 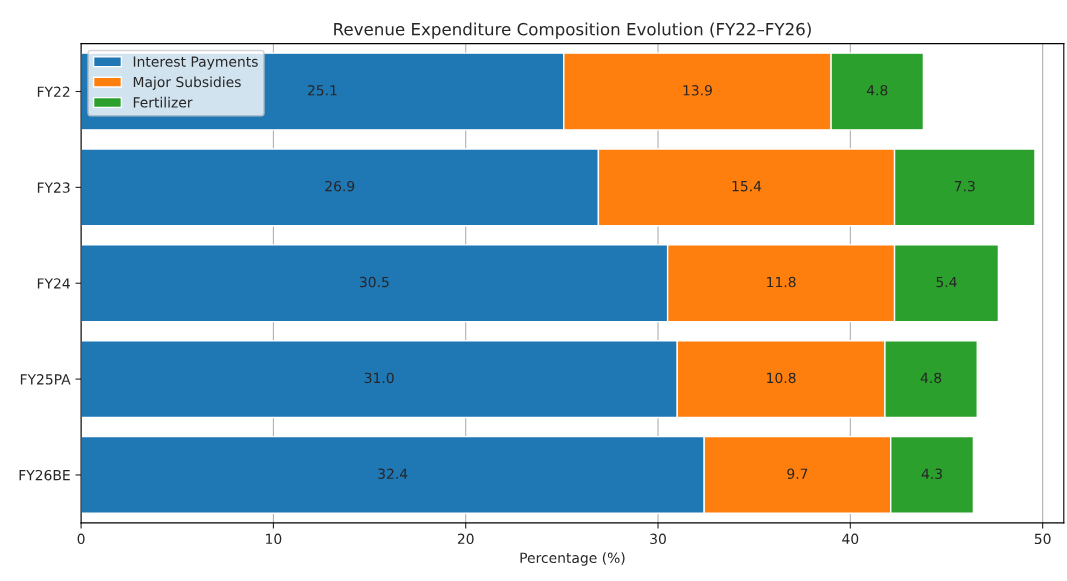 What do you see at coordinates (81, 539) in the screenshot?
I see `x-tick-label: 0` at bounding box center [81, 539].